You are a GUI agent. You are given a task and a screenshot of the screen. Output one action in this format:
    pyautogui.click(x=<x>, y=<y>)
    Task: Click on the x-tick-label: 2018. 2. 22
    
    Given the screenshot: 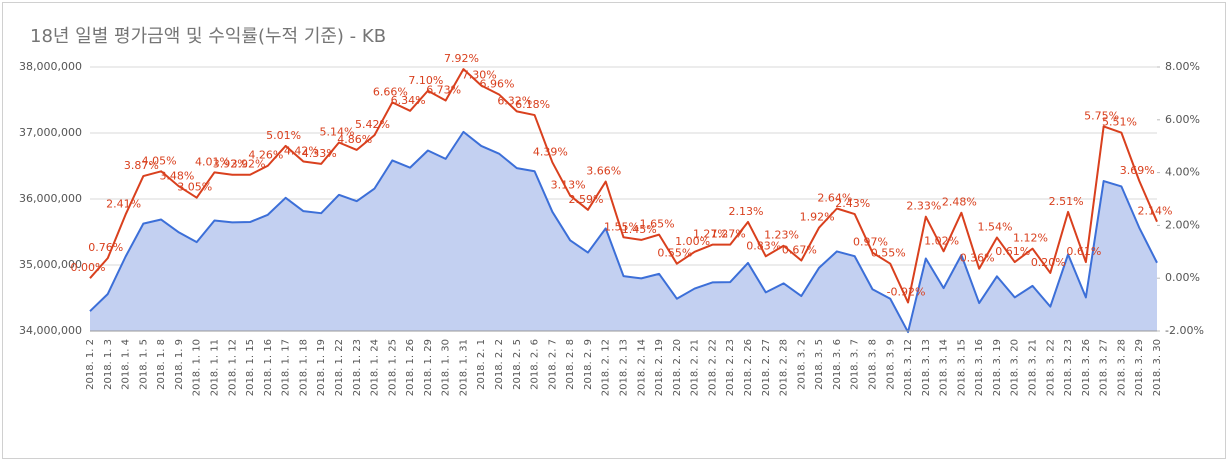 What is the action you would take?
    pyautogui.click(x=712, y=367)
    